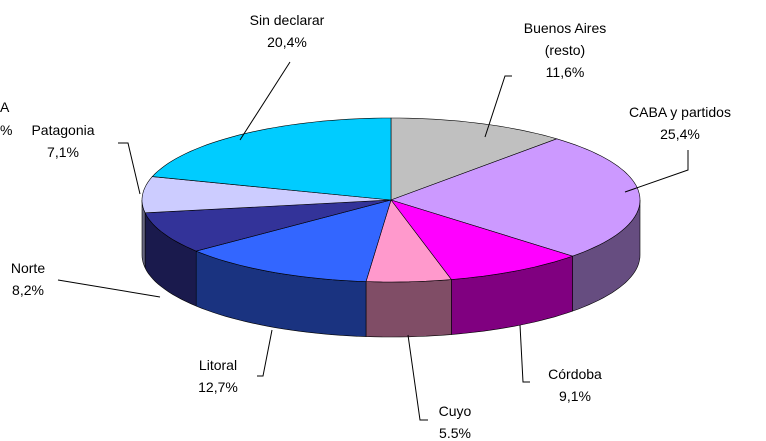 This screenshot has width=766, height=441. I want to click on category-label: Patagonia, so click(63, 130).